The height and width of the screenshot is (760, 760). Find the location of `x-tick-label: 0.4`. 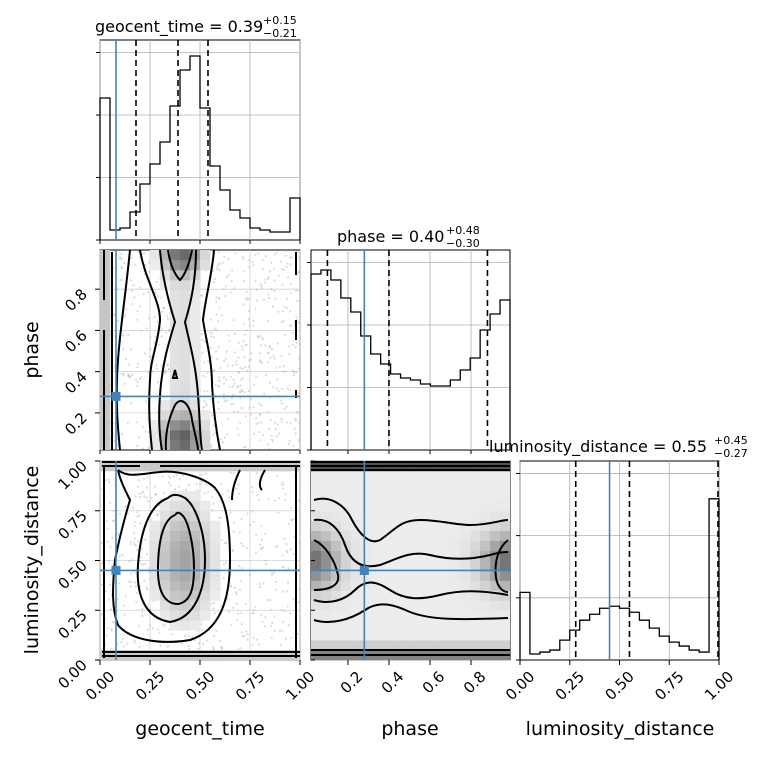

x-tick-label: 0.4 is located at coordinates (393, 683).